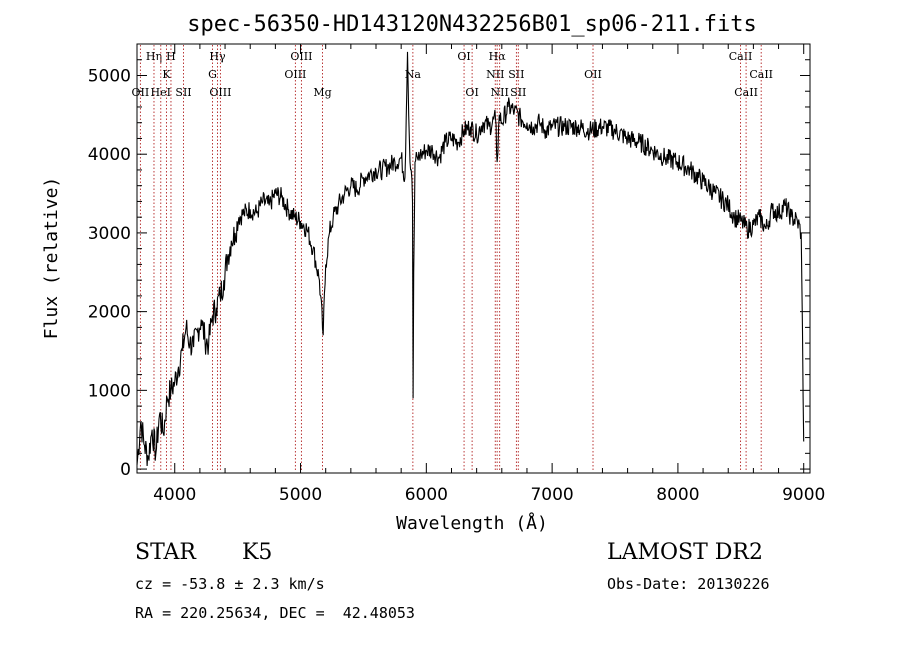 The height and width of the screenshot is (649, 900). Describe the element at coordinates (183, 92) in the screenshot. I see `marker-label-5: SII` at that location.